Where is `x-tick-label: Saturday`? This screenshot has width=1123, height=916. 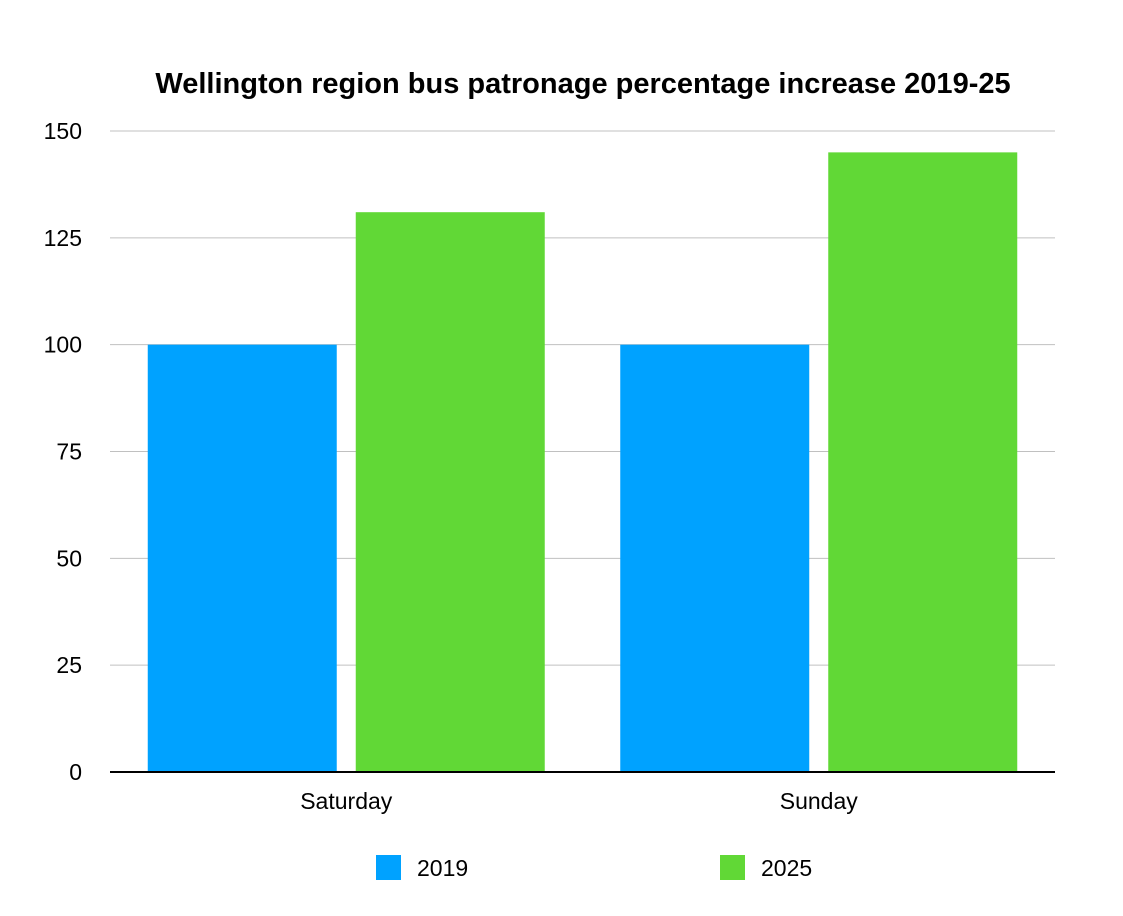
x-tick-label: Saturday is located at coordinates (346, 801).